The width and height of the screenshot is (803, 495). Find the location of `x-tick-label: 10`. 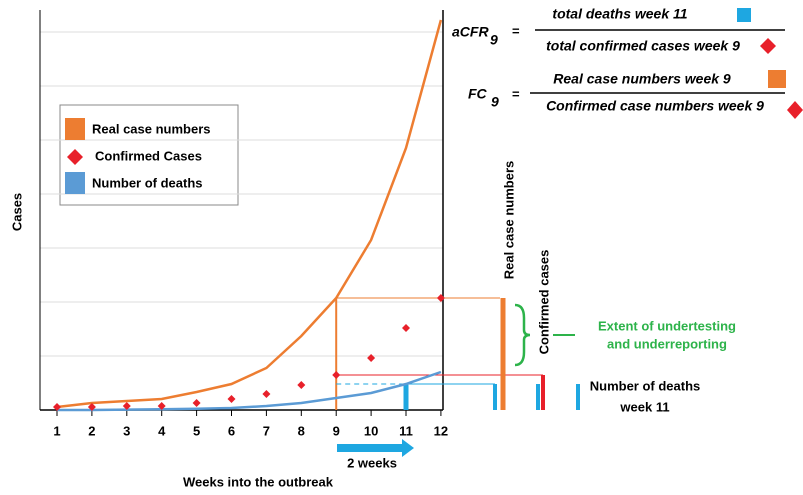

x-tick-label: 10 is located at coordinates (371, 430).